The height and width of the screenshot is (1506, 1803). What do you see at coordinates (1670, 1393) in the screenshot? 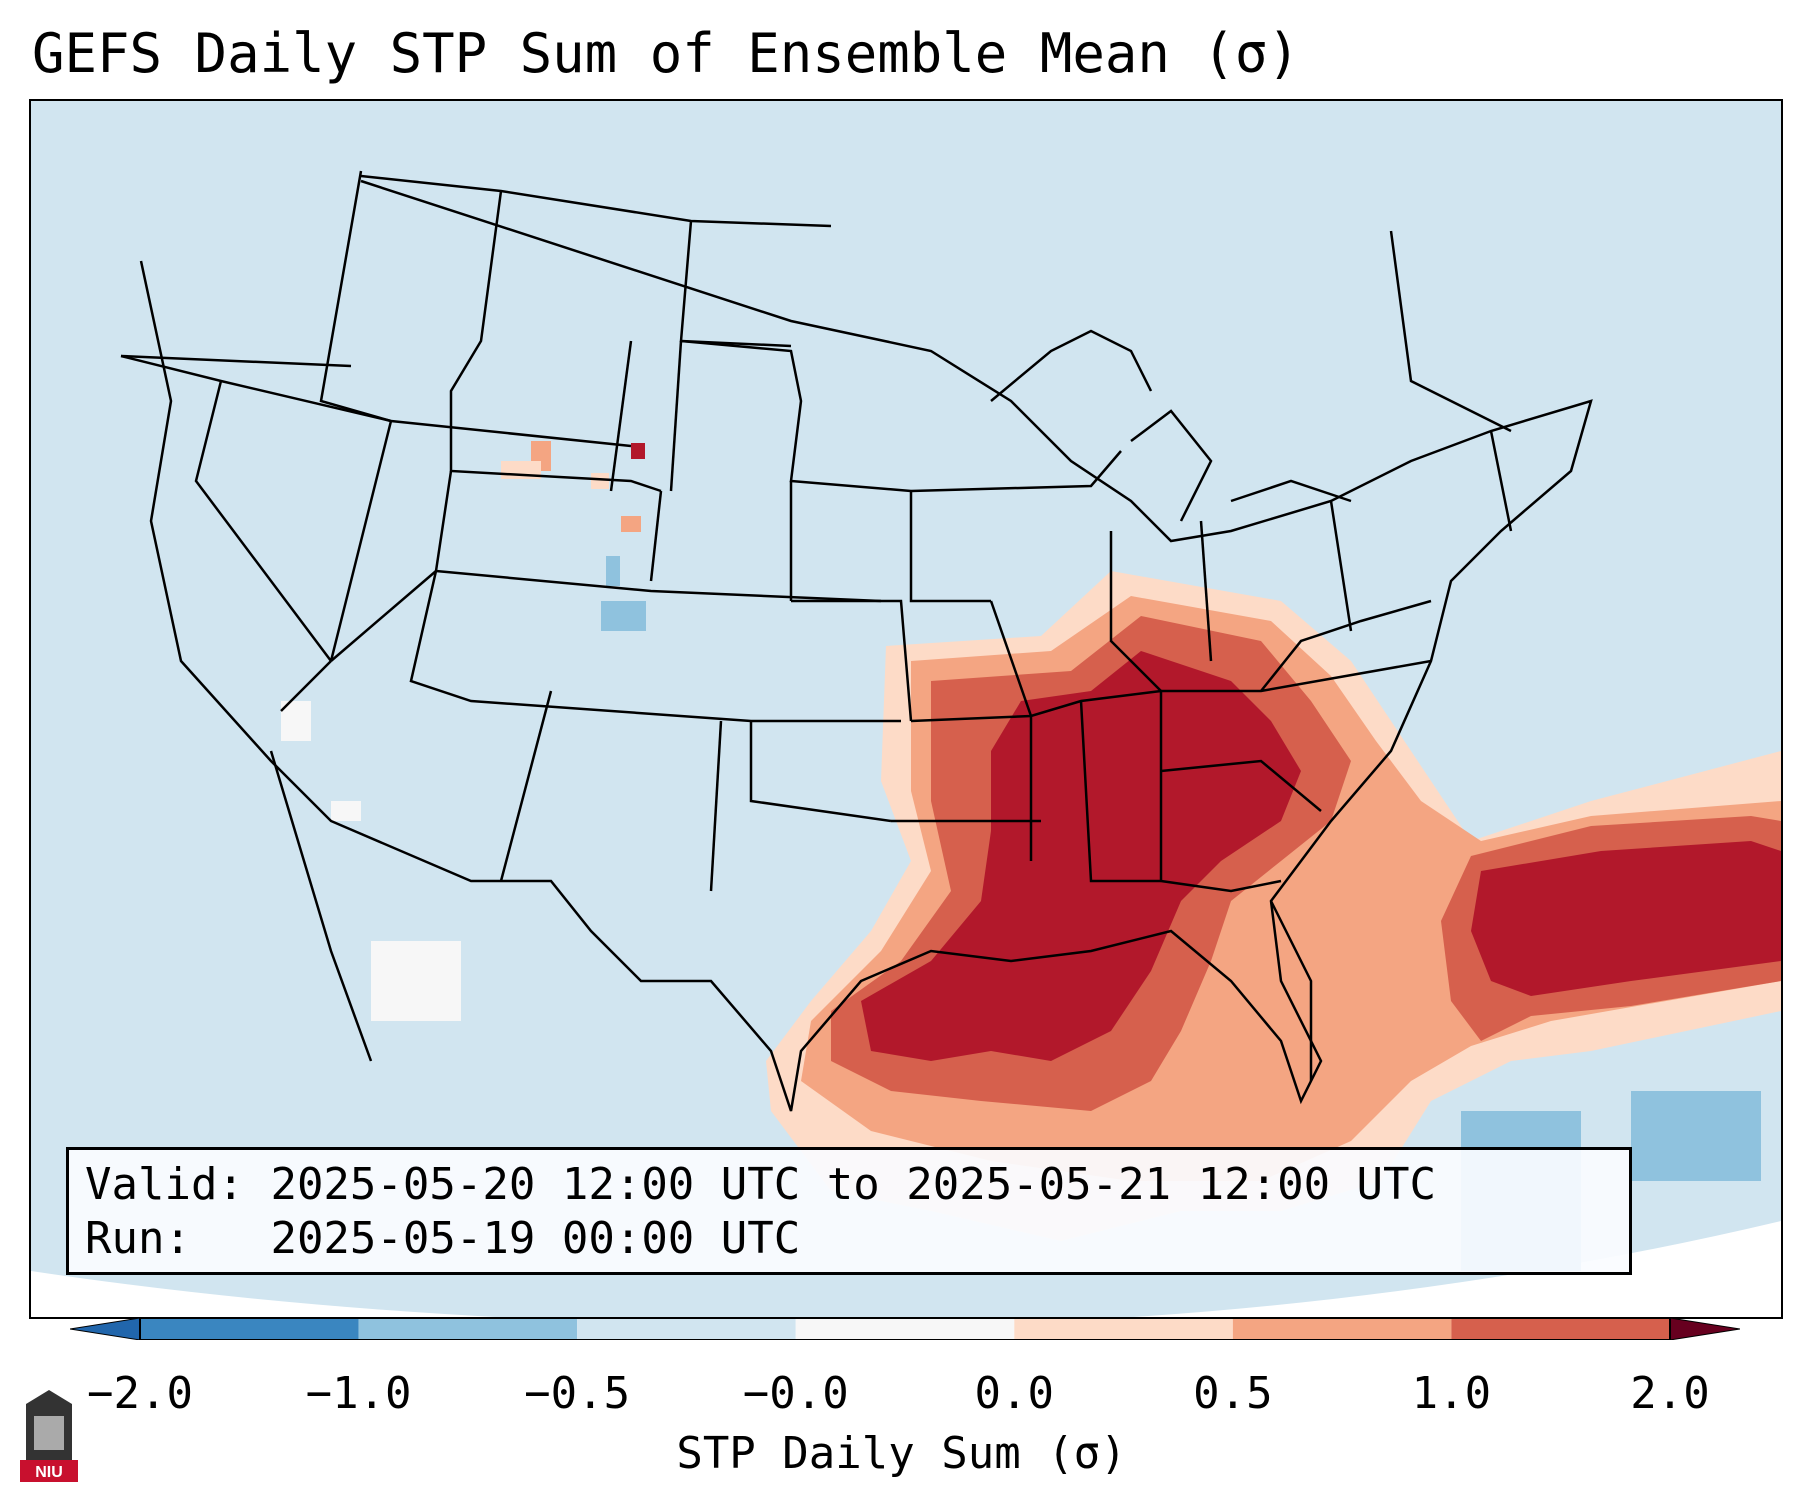
I see `colorbar-tick-label: 2.0` at bounding box center [1670, 1393].